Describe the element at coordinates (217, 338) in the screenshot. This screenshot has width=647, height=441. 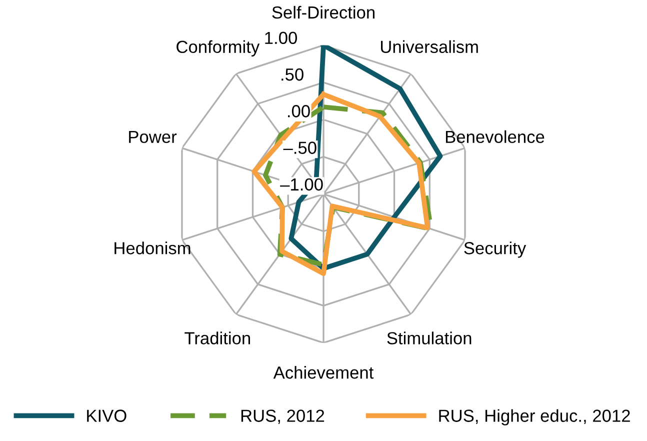
I see `spoke-label: Tradition` at that location.